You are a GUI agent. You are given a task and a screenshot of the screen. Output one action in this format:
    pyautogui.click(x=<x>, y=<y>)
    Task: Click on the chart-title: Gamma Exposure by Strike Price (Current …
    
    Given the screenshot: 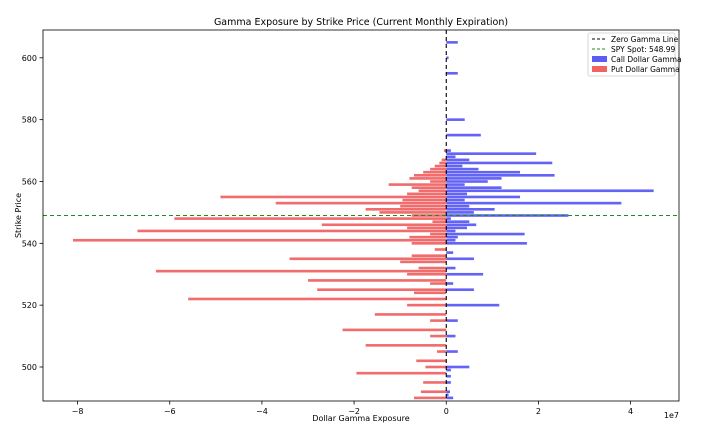 What is the action you would take?
    pyautogui.click(x=361, y=22)
    